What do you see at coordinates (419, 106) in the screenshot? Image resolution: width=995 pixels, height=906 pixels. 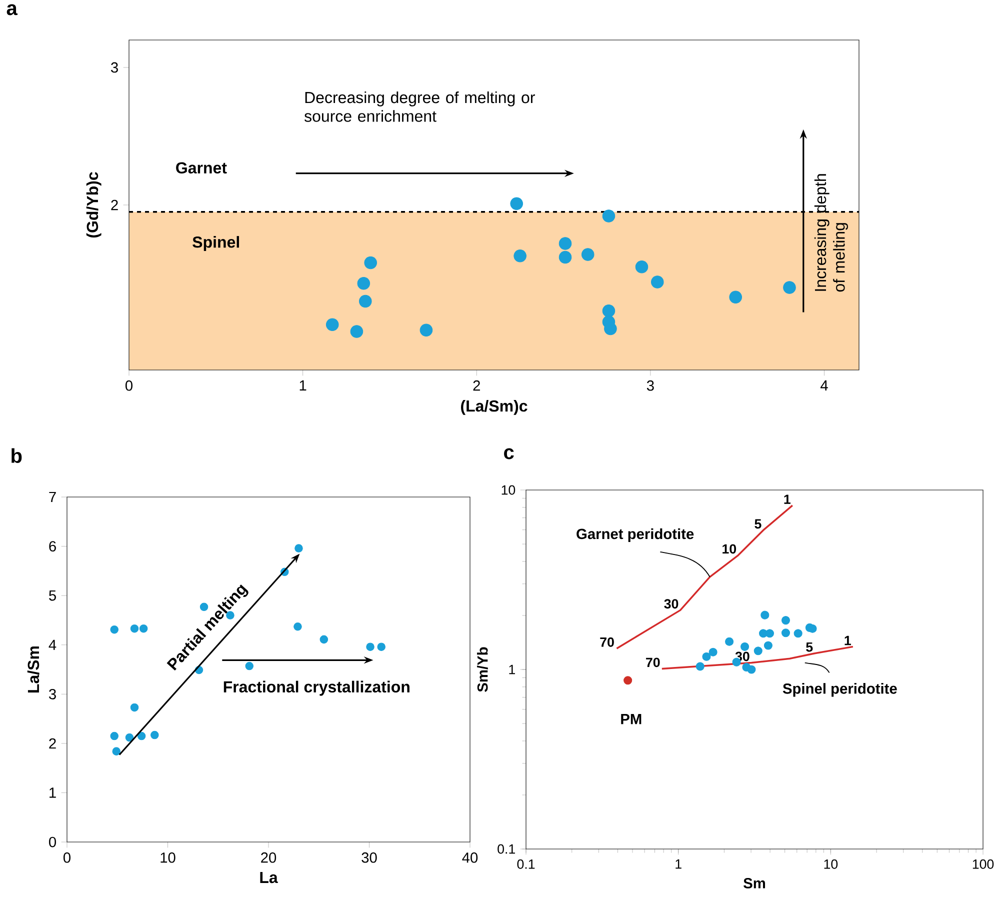 I see `annotation: Decreasing degree of melting or source enrichment` at bounding box center [419, 106].